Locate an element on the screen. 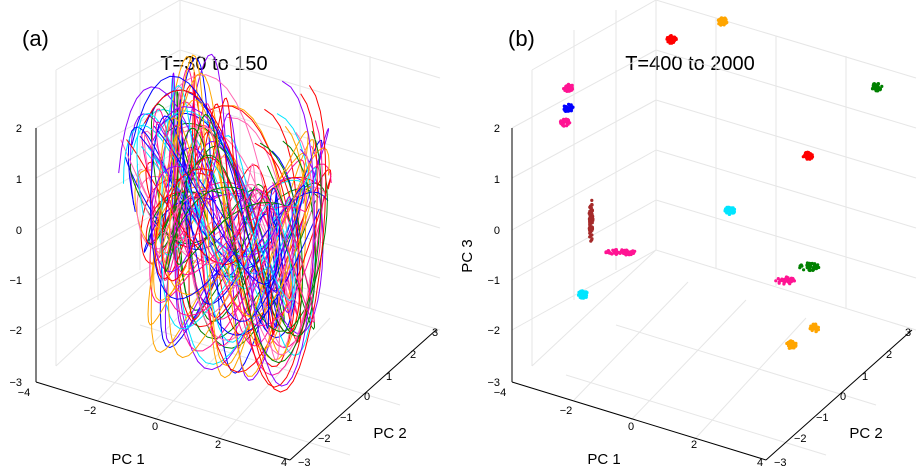 The image size is (924, 471). panel-b-label: (b) is located at coordinates (521, 38).